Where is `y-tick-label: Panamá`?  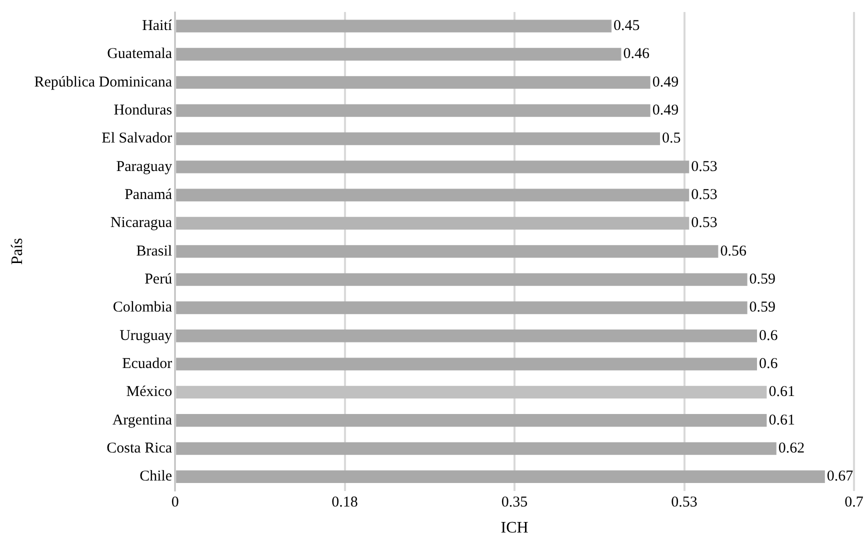 y-tick-label: Panamá is located at coordinates (148, 195).